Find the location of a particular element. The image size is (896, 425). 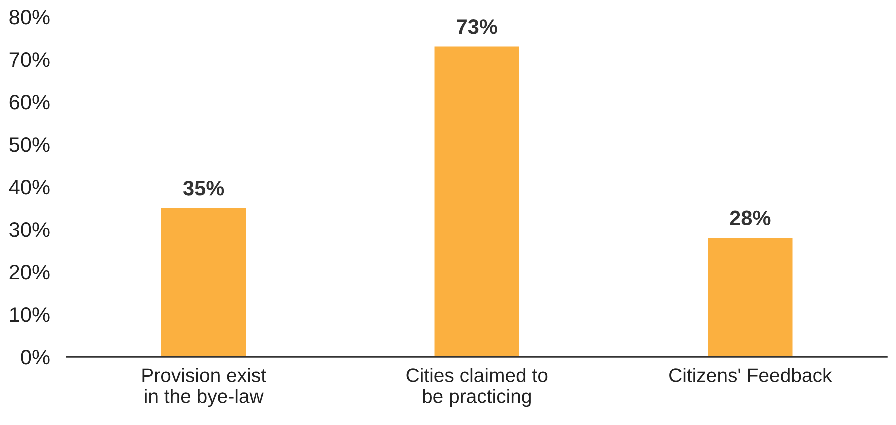

data-label: 73% is located at coordinates (477, 27).